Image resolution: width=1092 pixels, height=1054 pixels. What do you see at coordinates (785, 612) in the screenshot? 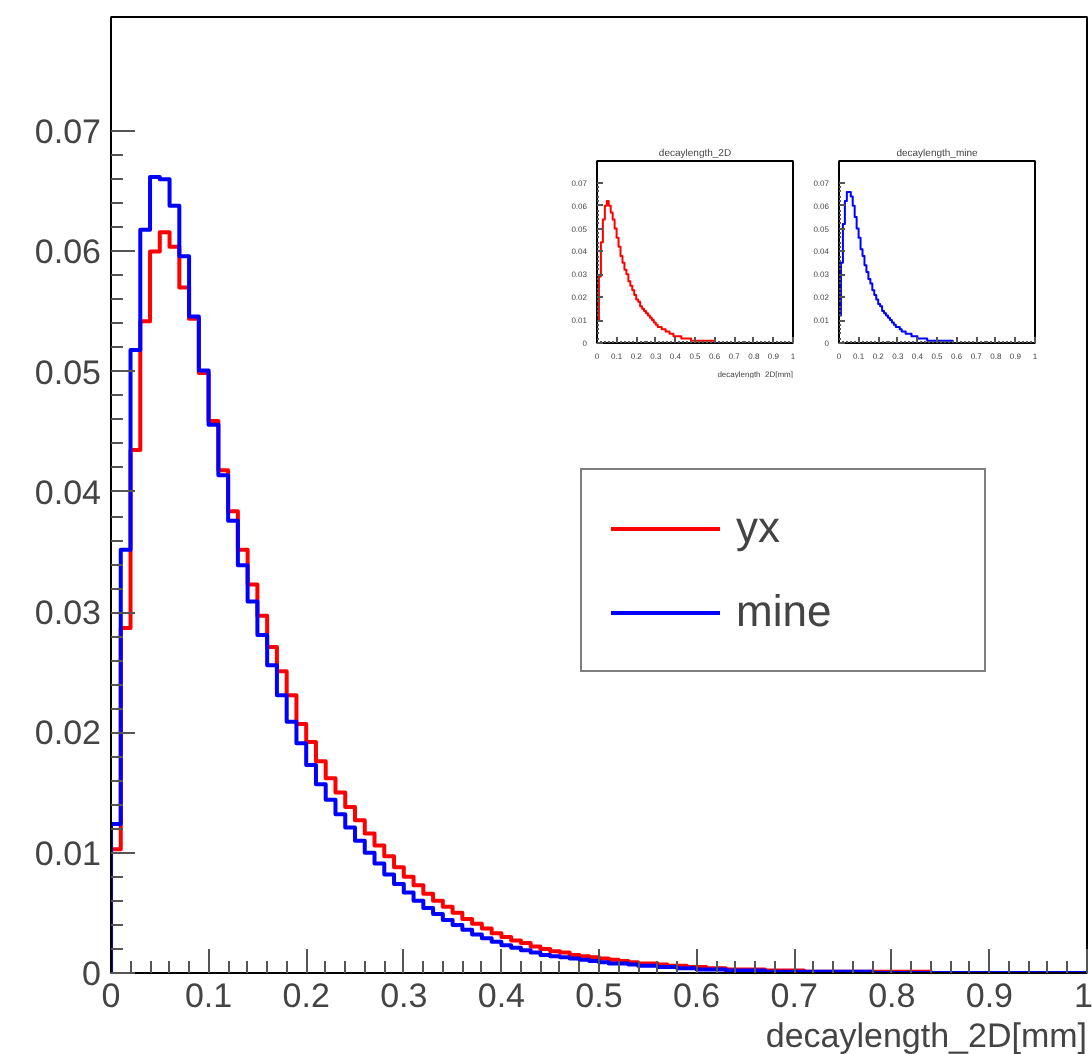
I see `legend-label: mine` at bounding box center [785, 612].